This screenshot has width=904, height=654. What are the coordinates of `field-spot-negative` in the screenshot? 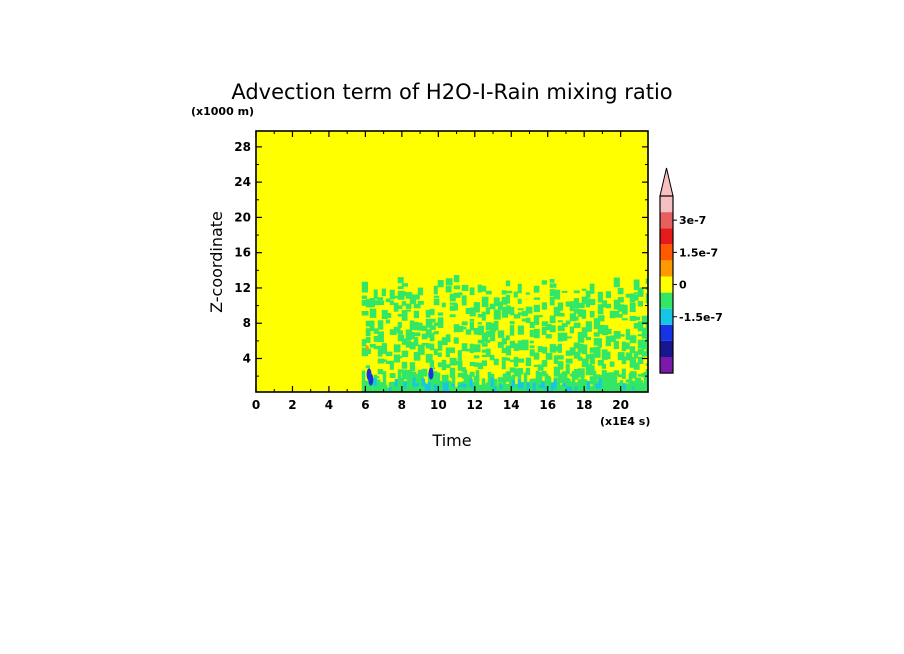 It's located at (371, 379).